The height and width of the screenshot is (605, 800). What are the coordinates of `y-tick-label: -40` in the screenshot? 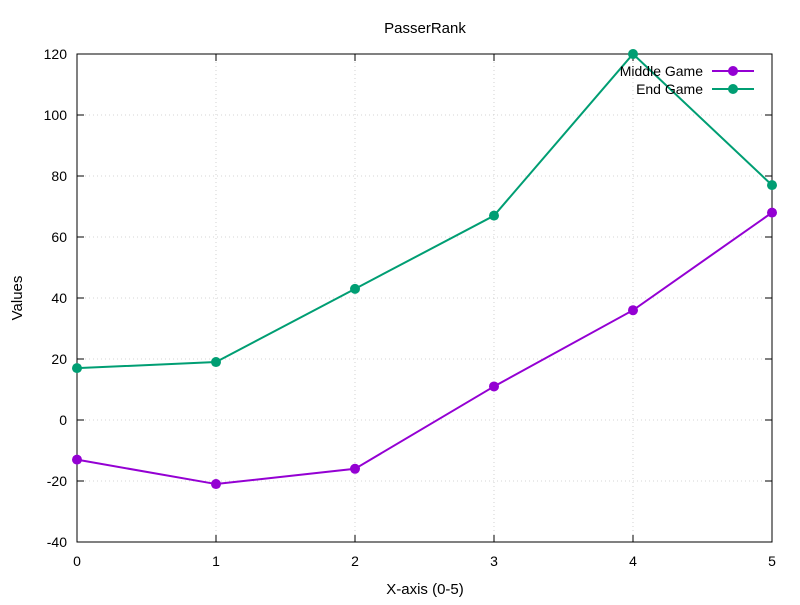 It's located at (57, 542).